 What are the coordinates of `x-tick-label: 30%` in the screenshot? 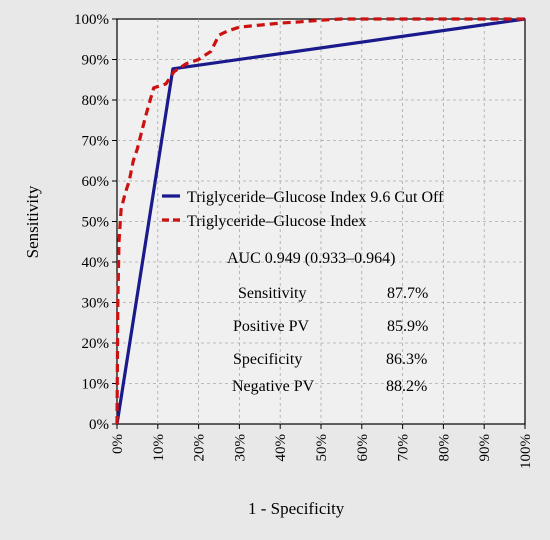 It's located at (240, 448).